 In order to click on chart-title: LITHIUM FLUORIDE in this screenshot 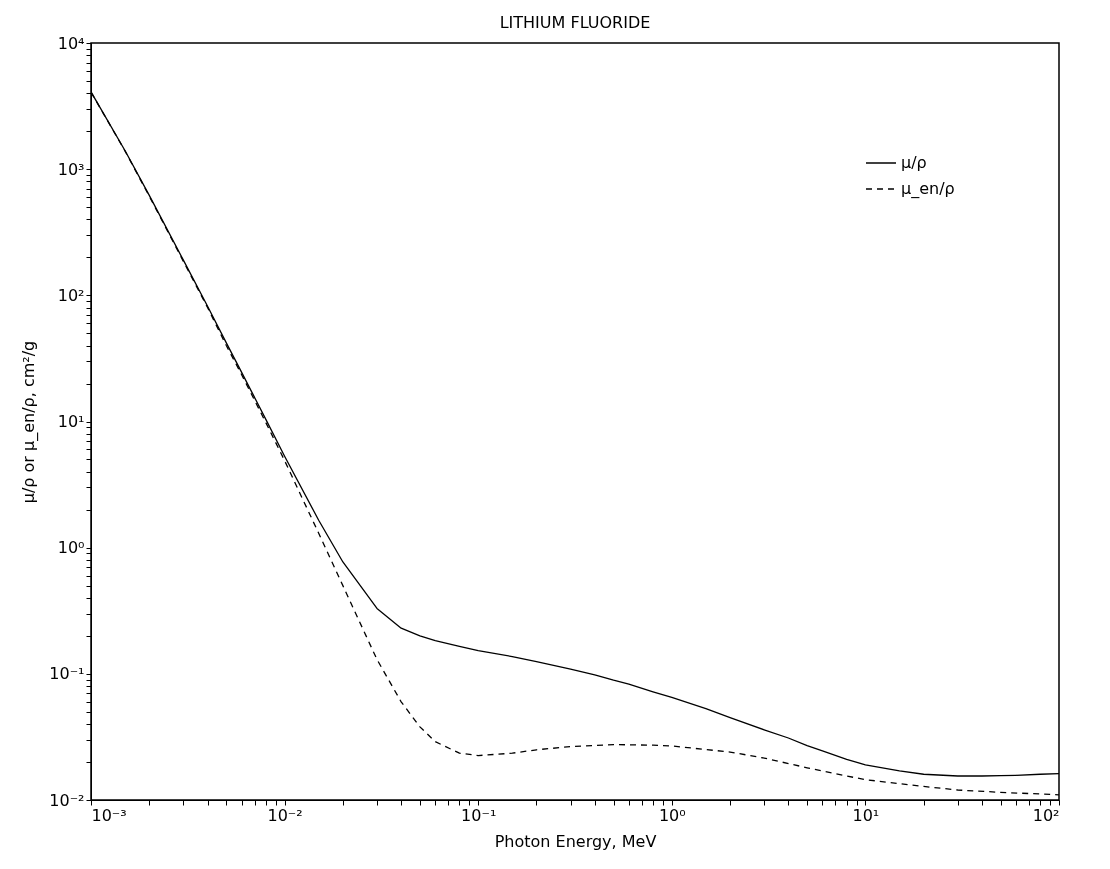, I will do `click(575, 22)`.